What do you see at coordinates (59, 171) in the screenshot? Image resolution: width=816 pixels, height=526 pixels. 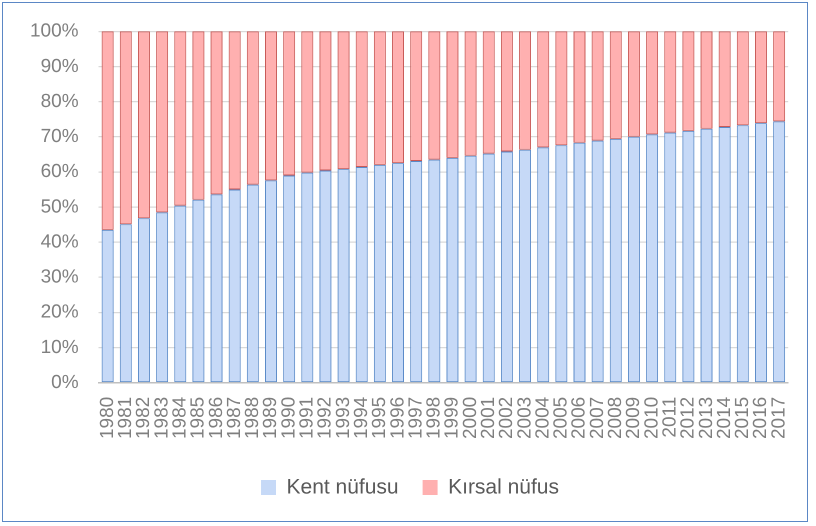 I see `y-tick-label: 60%` at bounding box center [59, 171].